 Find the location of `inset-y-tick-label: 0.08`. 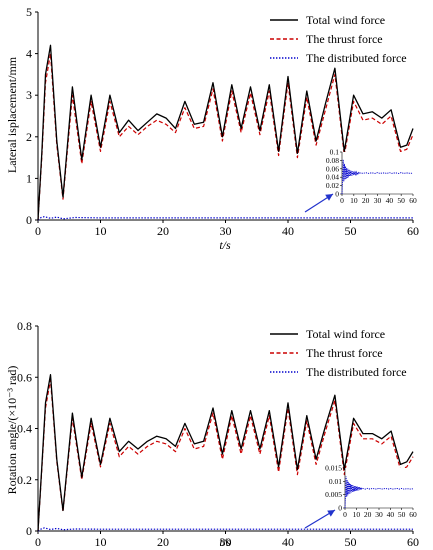

inset-y-tick-label: 0.08 is located at coordinates (332, 160).